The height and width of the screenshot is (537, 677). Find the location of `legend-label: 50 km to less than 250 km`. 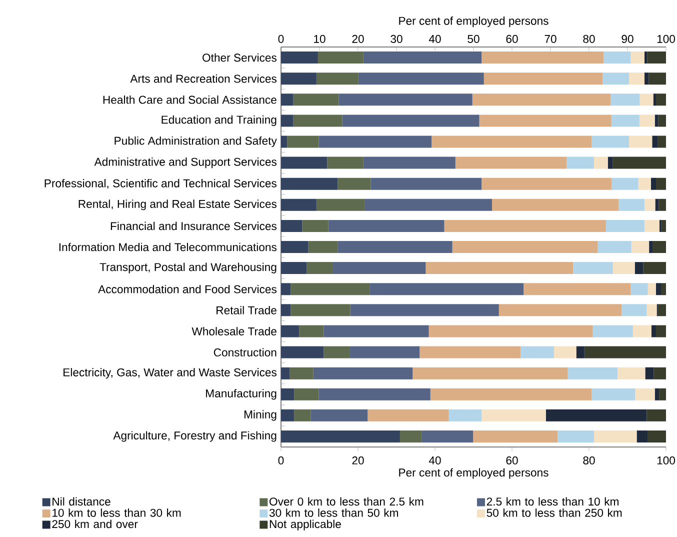

legend-label: 50 km to less than 250 km is located at coordinates (554, 512).